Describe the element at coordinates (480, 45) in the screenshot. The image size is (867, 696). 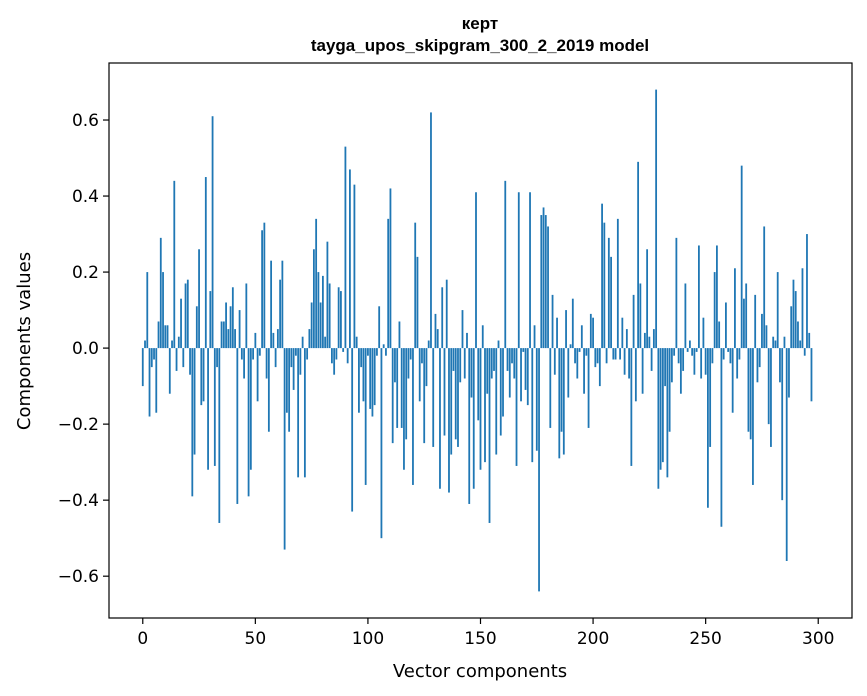
I see `chart-subtitle: tayga_upos_skipgram_300_2_2019 model` at that location.